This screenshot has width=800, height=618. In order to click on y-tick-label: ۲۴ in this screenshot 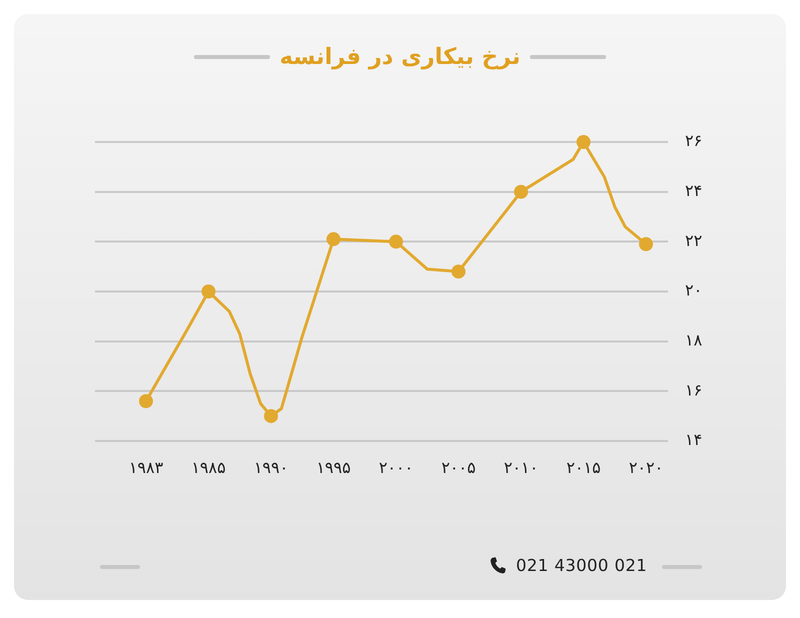, I will do `click(693, 190)`.